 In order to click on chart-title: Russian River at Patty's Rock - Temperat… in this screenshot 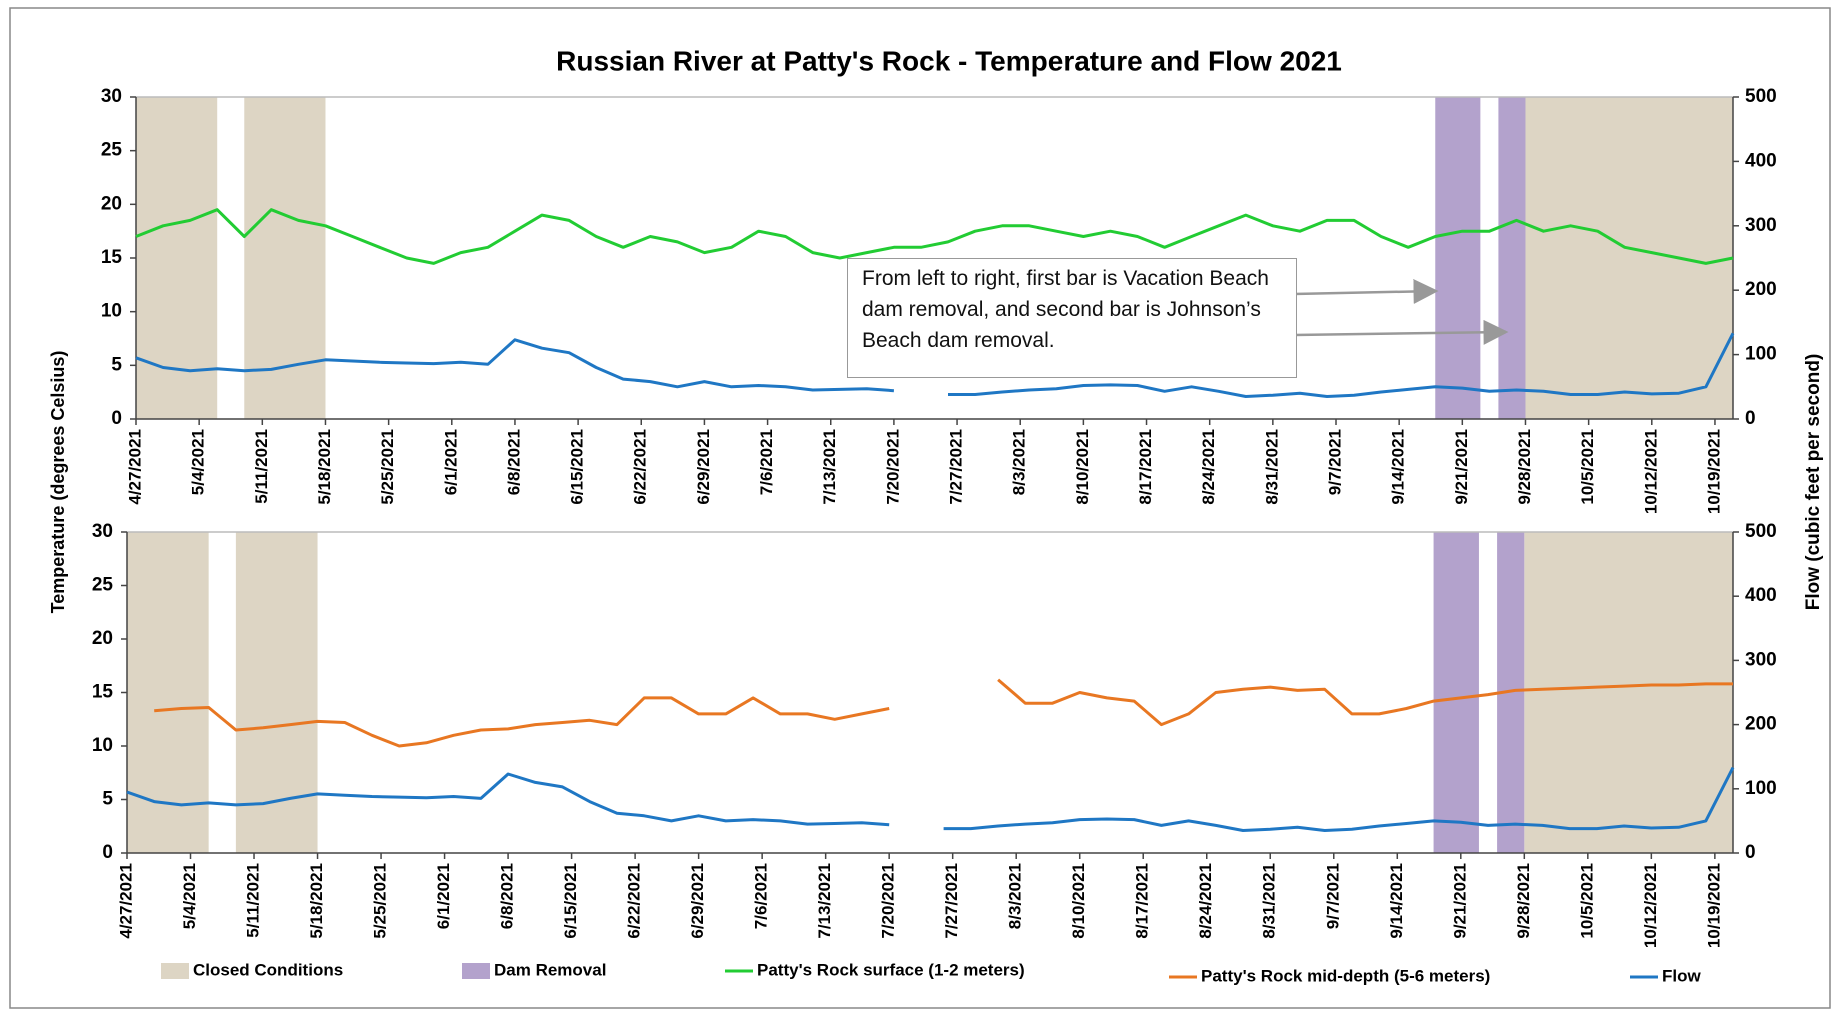, I will do `click(949, 60)`.